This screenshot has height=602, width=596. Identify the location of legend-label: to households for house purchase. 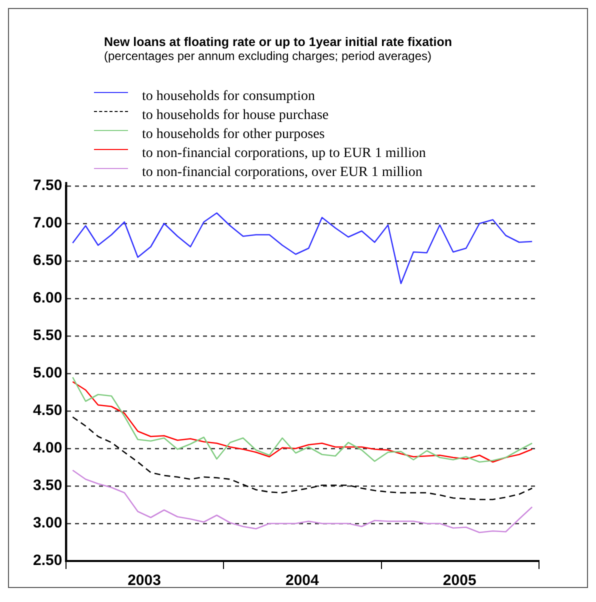
(235, 116).